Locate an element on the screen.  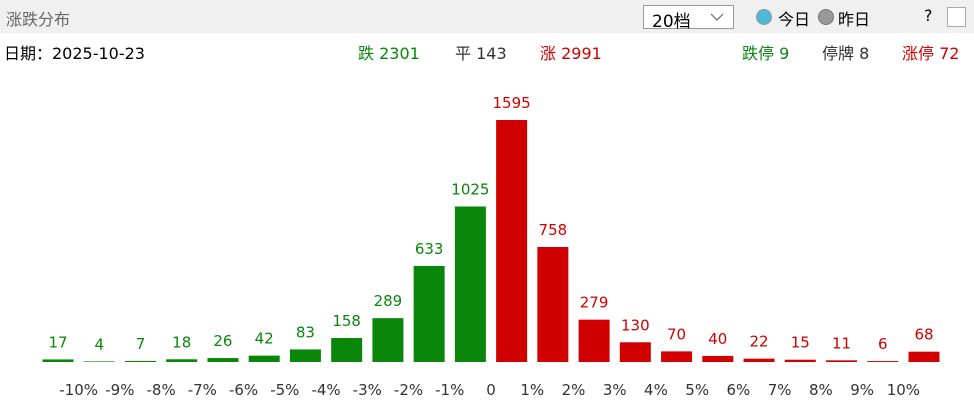
dropdown: 20档 is located at coordinates (688, 18).